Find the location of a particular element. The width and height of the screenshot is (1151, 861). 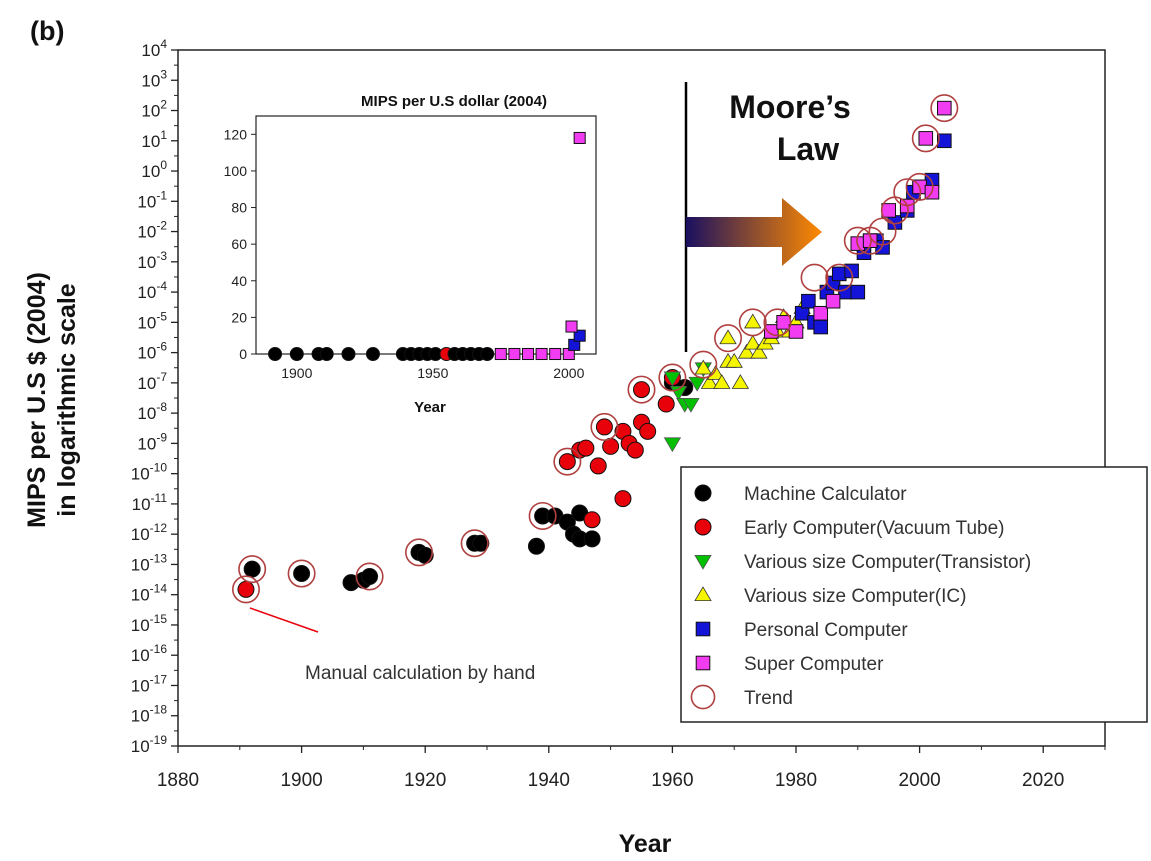

y-tick-label: 10⁻¹² is located at coordinates (149, 532).